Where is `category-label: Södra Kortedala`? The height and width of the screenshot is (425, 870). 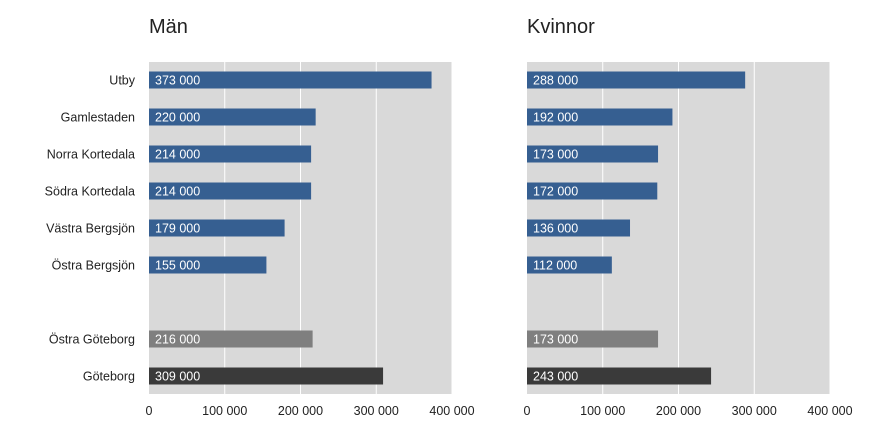
category-label: Södra Kortedala is located at coordinates (90, 192).